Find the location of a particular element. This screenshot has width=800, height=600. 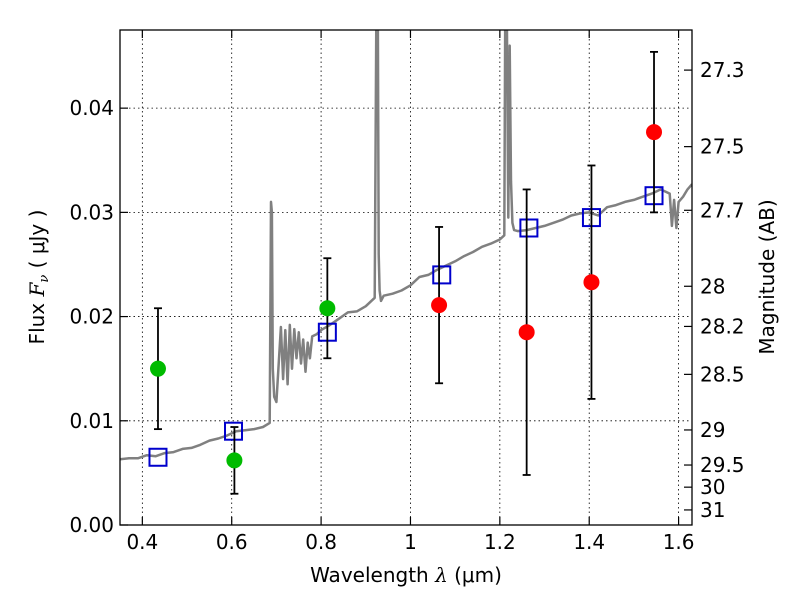

y-tick-label: 0.03 is located at coordinates (91, 212).